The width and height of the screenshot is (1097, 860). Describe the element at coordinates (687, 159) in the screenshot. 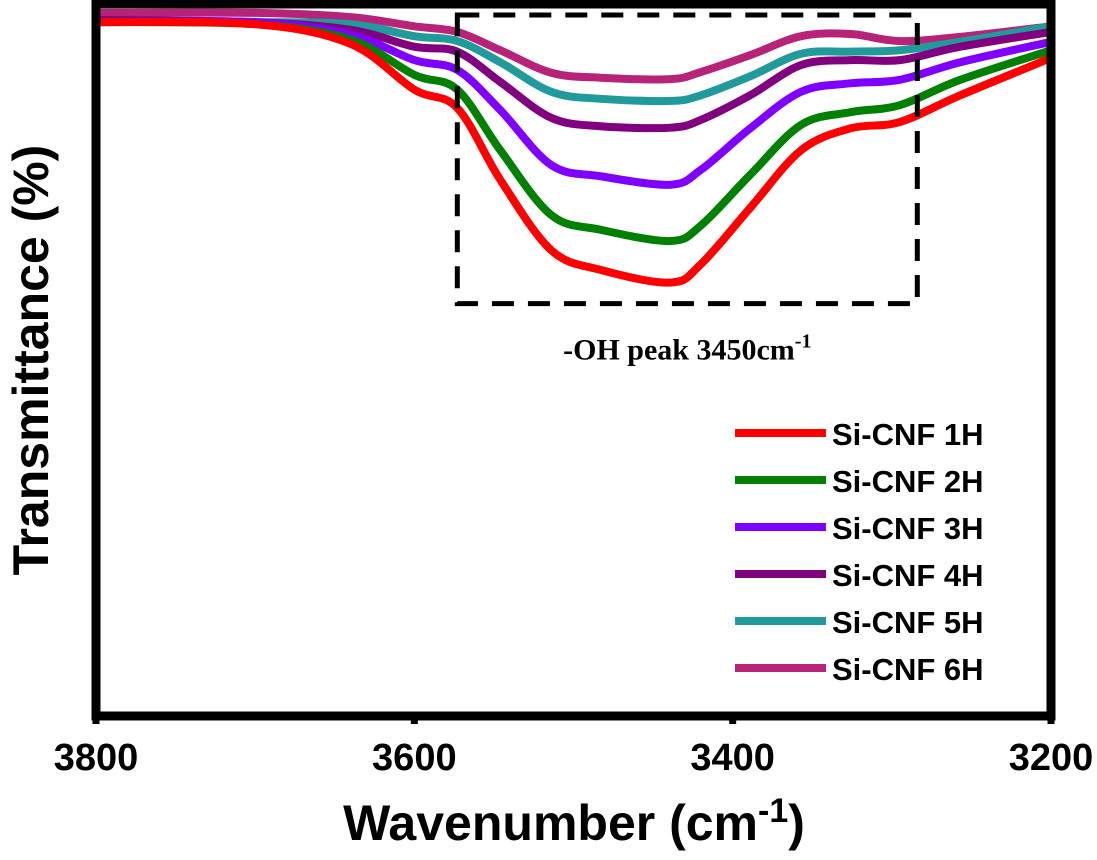

I see `oh-peak-highlight-box` at that location.